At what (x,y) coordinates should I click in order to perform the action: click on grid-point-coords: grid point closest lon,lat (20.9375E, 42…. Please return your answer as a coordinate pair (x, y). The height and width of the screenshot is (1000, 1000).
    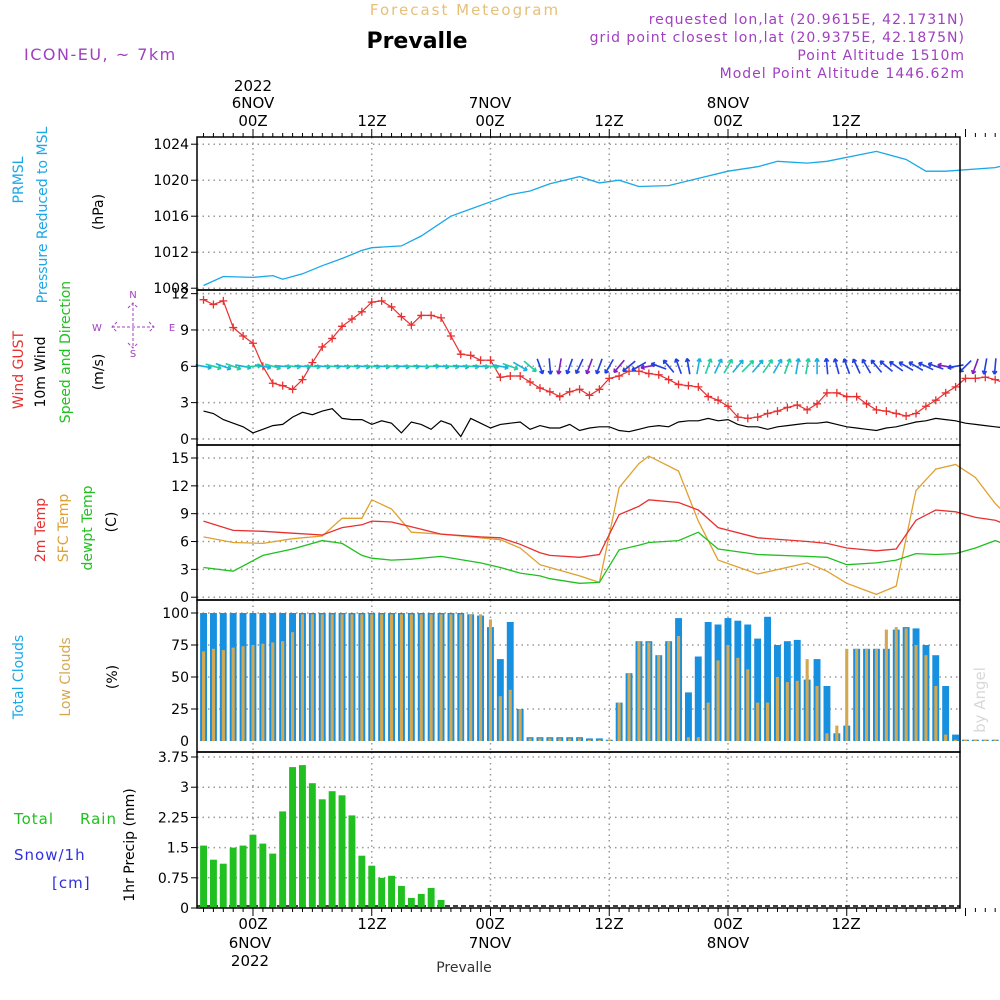
    Looking at the image, I should click on (777, 38).